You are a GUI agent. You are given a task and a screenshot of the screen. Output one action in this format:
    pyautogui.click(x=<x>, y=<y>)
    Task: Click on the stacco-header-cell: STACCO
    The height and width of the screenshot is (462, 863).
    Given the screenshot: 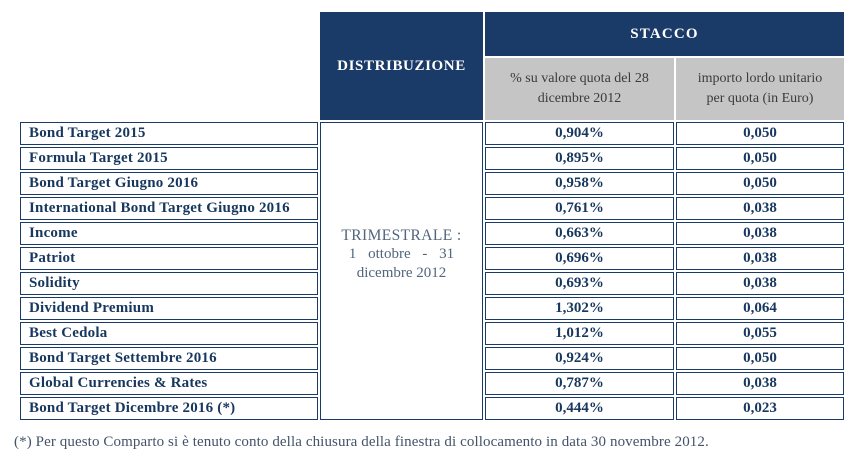 What is the action you would take?
    pyautogui.click(x=665, y=34)
    